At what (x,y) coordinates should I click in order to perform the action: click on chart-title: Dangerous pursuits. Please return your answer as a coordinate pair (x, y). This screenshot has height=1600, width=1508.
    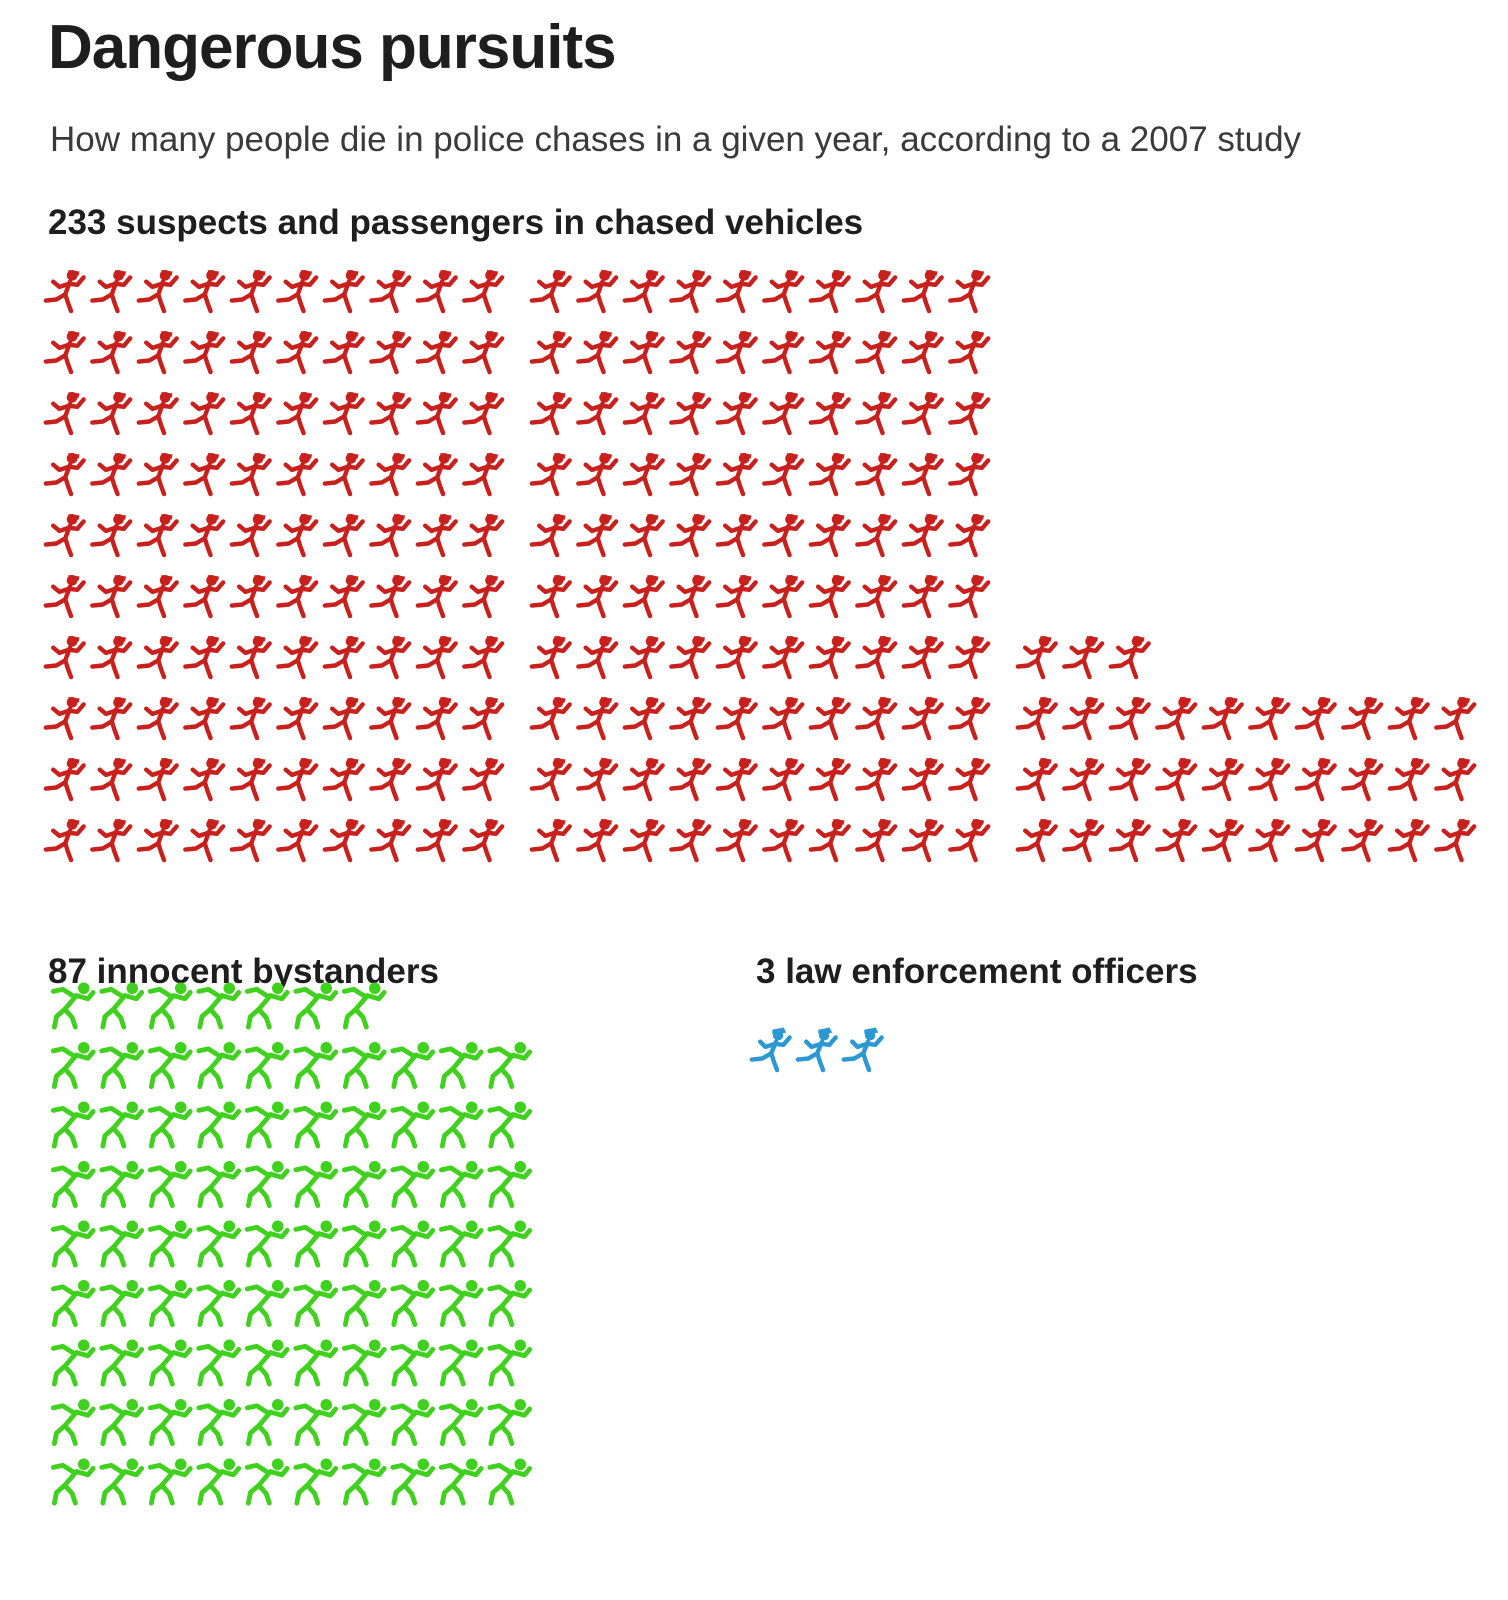
    Looking at the image, I should click on (332, 47).